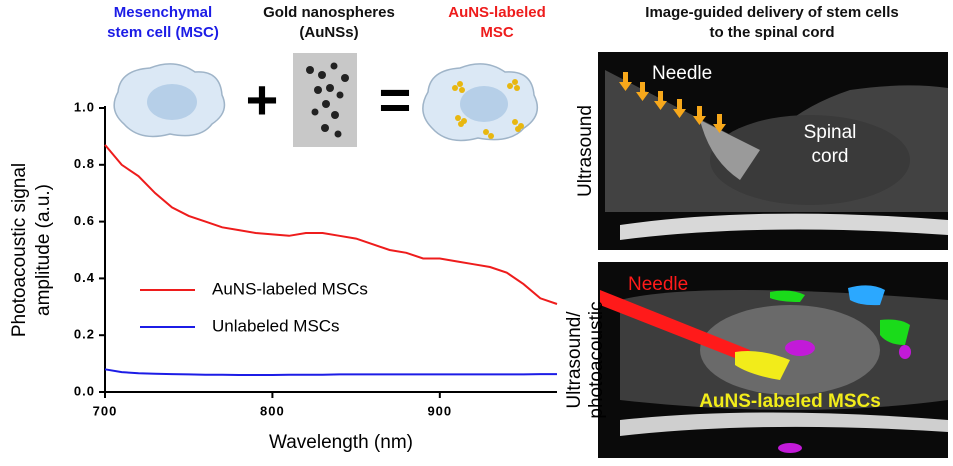  Describe the element at coordinates (341, 442) in the screenshot. I see `x-axis-label: Wavelength (nm)` at that location.